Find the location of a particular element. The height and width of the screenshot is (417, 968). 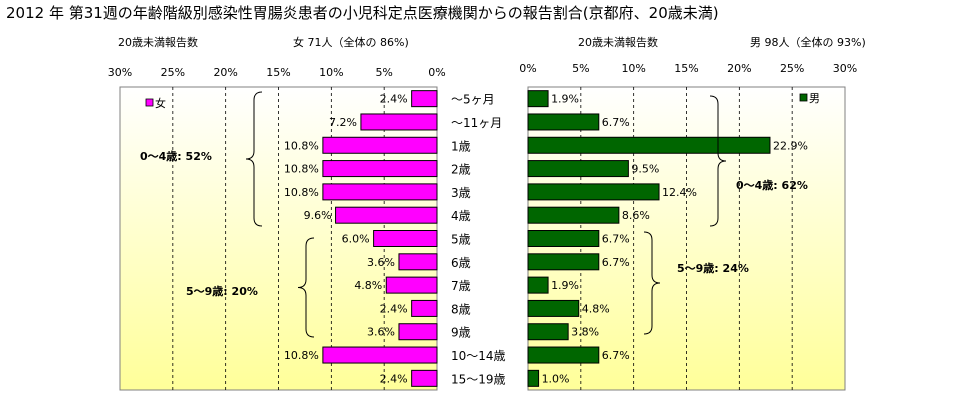

female-data-label: 6.0% is located at coordinates (356, 239).